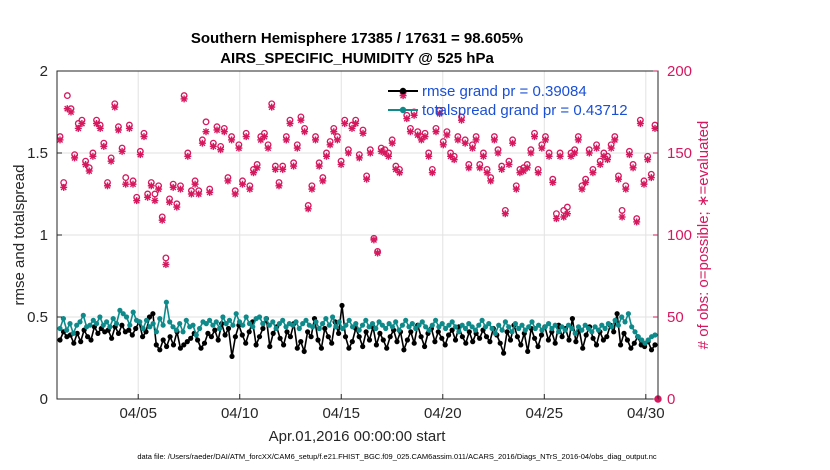  What do you see at coordinates (358, 436) in the screenshot?
I see `x-axis-label: Apr.01,2016 00:00:00 start` at bounding box center [358, 436].